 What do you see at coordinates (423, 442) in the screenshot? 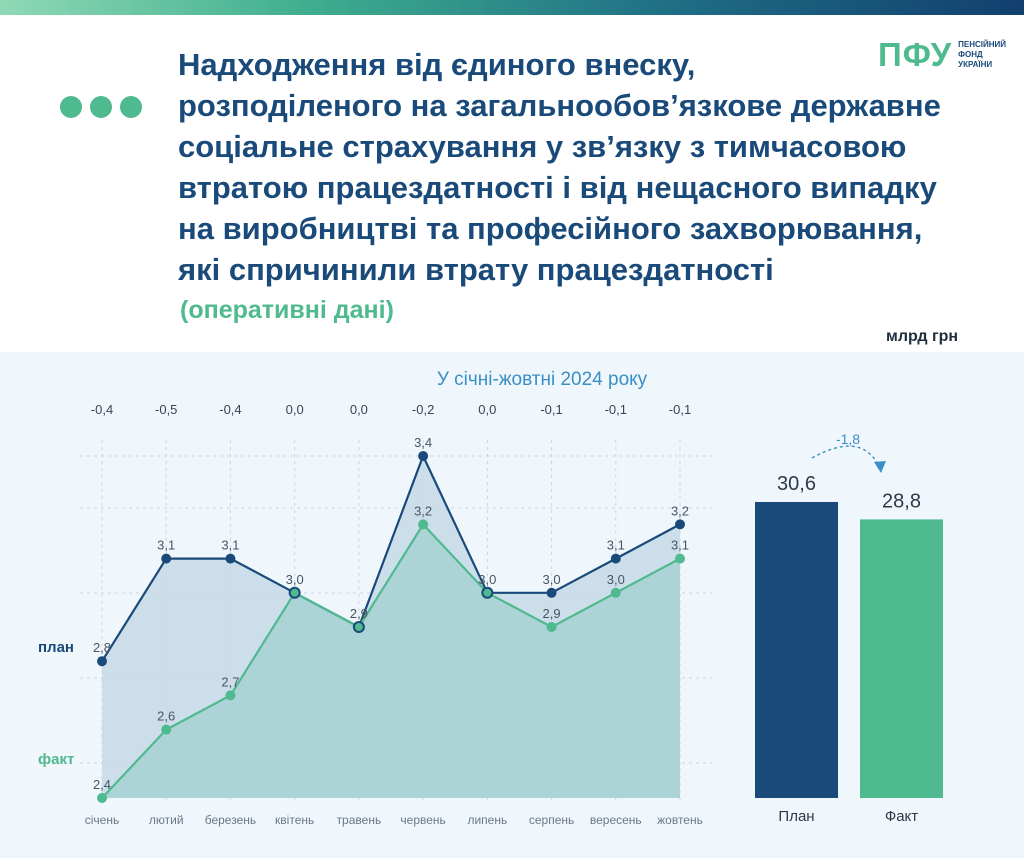
I see `data-label-plan: 3,4` at bounding box center [423, 442].